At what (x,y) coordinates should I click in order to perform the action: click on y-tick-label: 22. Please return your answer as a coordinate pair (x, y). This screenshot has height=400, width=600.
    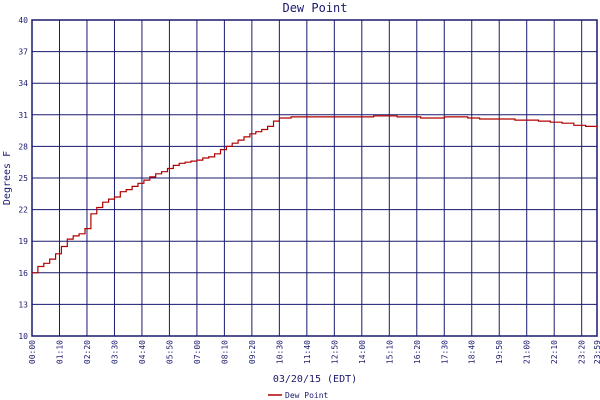
    Looking at the image, I should click on (23, 210).